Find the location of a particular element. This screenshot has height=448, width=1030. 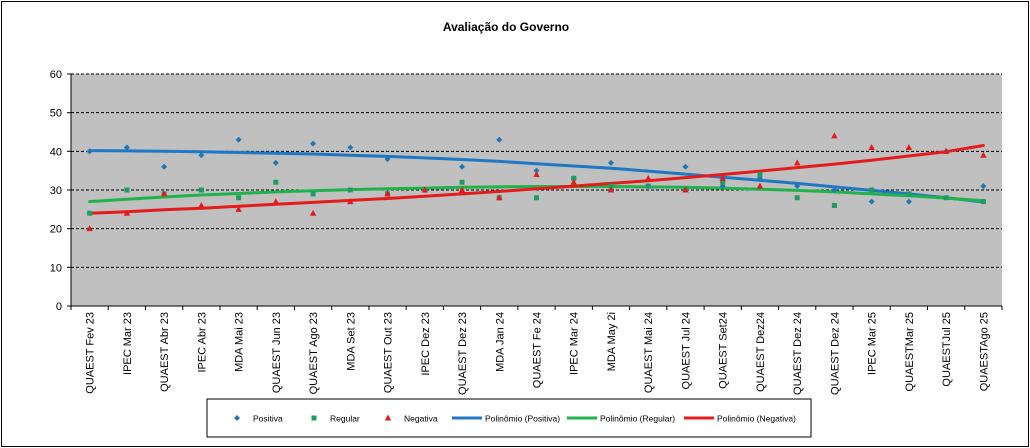

y-tick-label: 50 is located at coordinates (56, 114).